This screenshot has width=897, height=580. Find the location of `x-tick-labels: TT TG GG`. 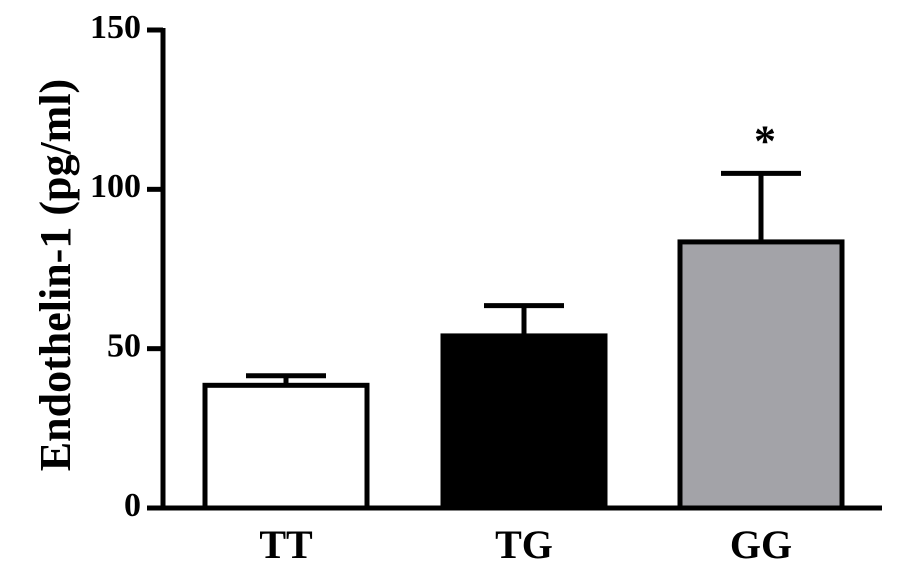

x-tick-labels: TT TG GG is located at coordinates (525, 544).